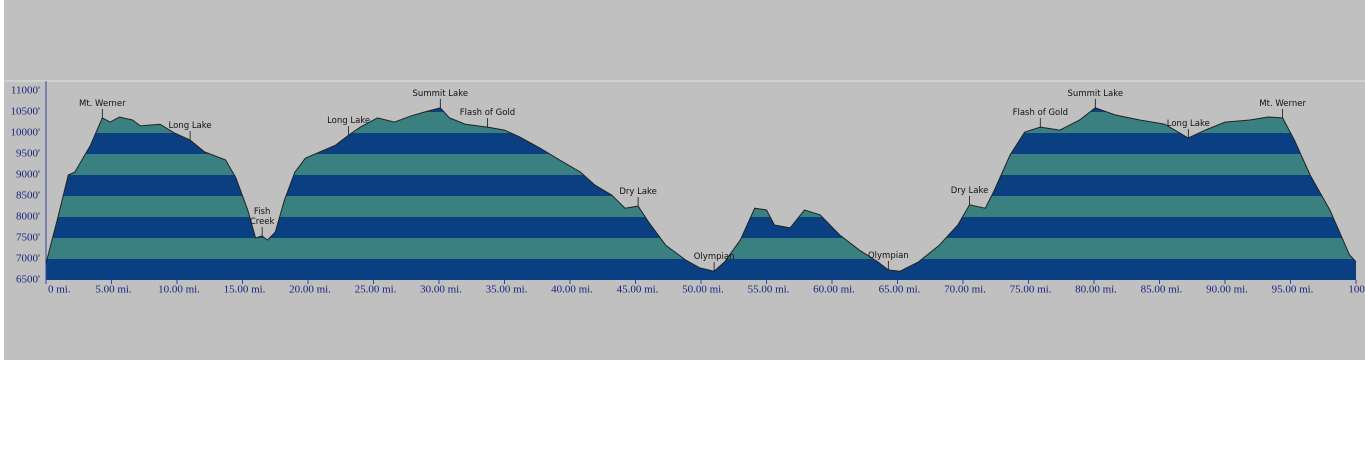  What do you see at coordinates (25, 91) in the screenshot?
I see `y-tick-label: 11000'` at bounding box center [25, 91].